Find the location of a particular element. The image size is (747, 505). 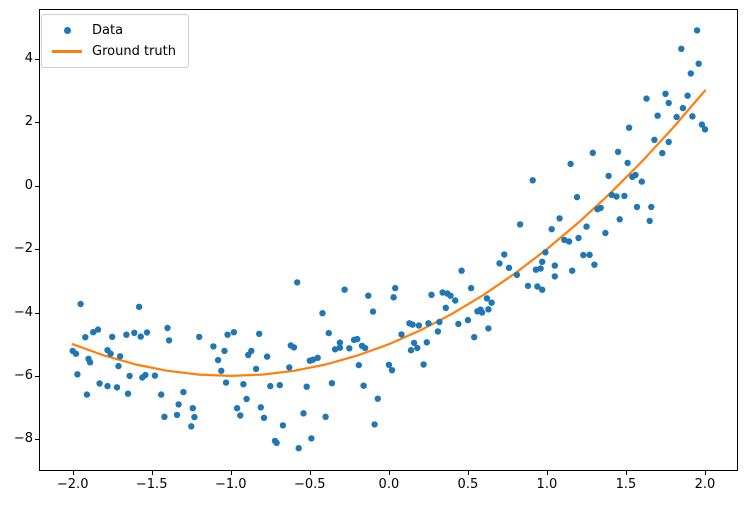

y-tick-label: −6 is located at coordinates (23, 375).